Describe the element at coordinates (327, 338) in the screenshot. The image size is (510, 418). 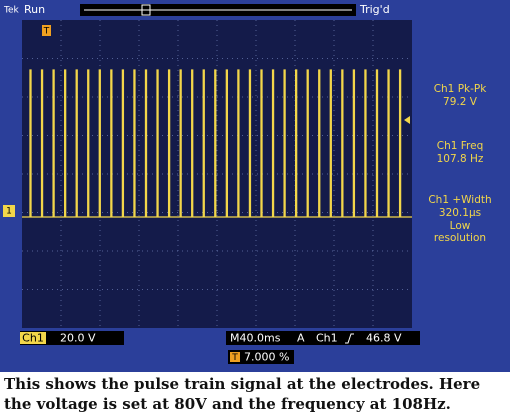
I see `trigger-source: Ch1` at that location.